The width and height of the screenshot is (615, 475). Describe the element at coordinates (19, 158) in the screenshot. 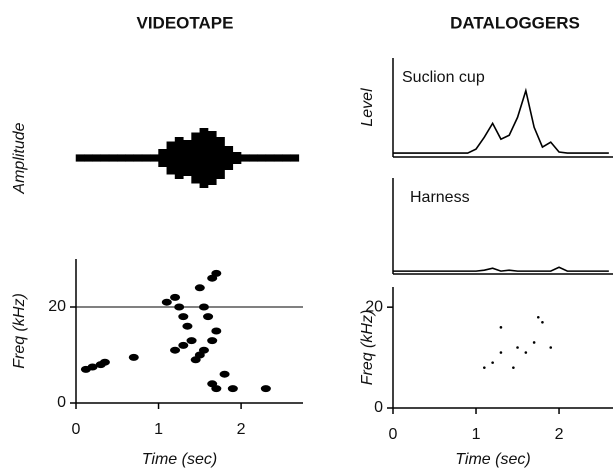

I see `y-axis-label: Amplitude` at that location.